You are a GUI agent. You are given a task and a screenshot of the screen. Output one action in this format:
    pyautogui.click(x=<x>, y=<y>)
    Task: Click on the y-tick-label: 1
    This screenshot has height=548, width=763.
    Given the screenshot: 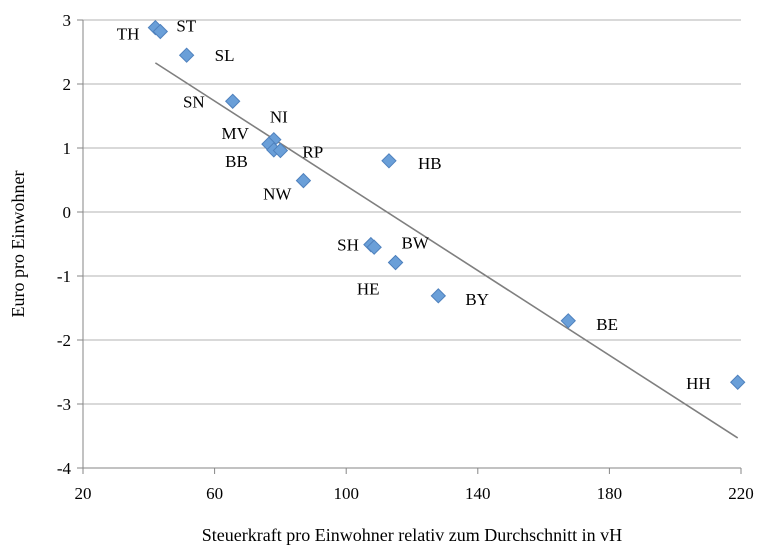 What is the action you would take?
    pyautogui.click(x=67, y=148)
    